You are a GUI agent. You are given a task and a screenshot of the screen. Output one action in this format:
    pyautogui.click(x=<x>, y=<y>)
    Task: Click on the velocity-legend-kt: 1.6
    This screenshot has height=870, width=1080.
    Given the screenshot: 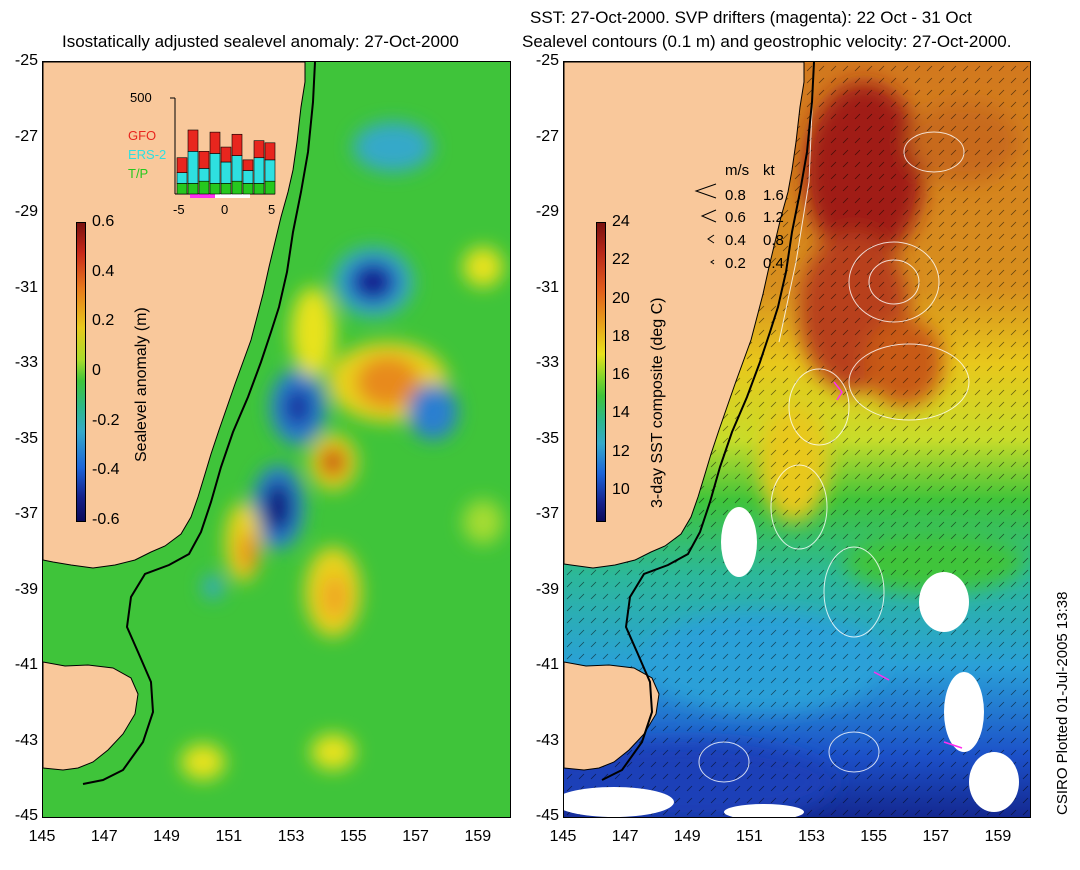 What is the action you would take?
    pyautogui.click(x=773, y=195)
    